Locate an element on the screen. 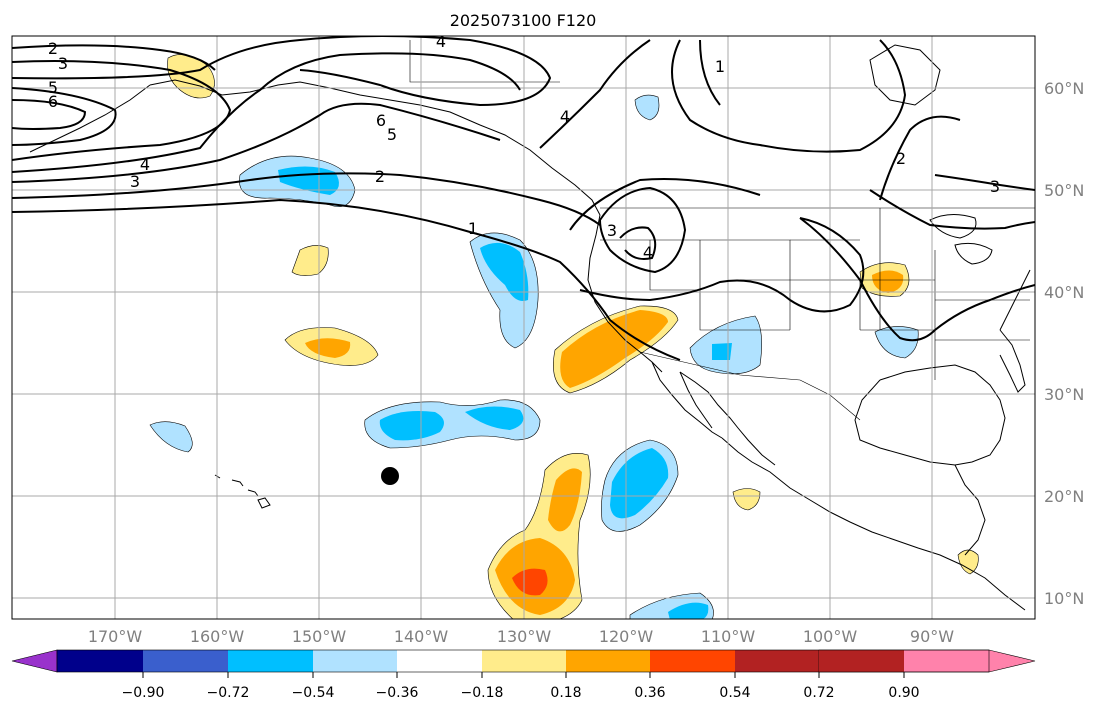  lon-label: 120°W is located at coordinates (626, 636).